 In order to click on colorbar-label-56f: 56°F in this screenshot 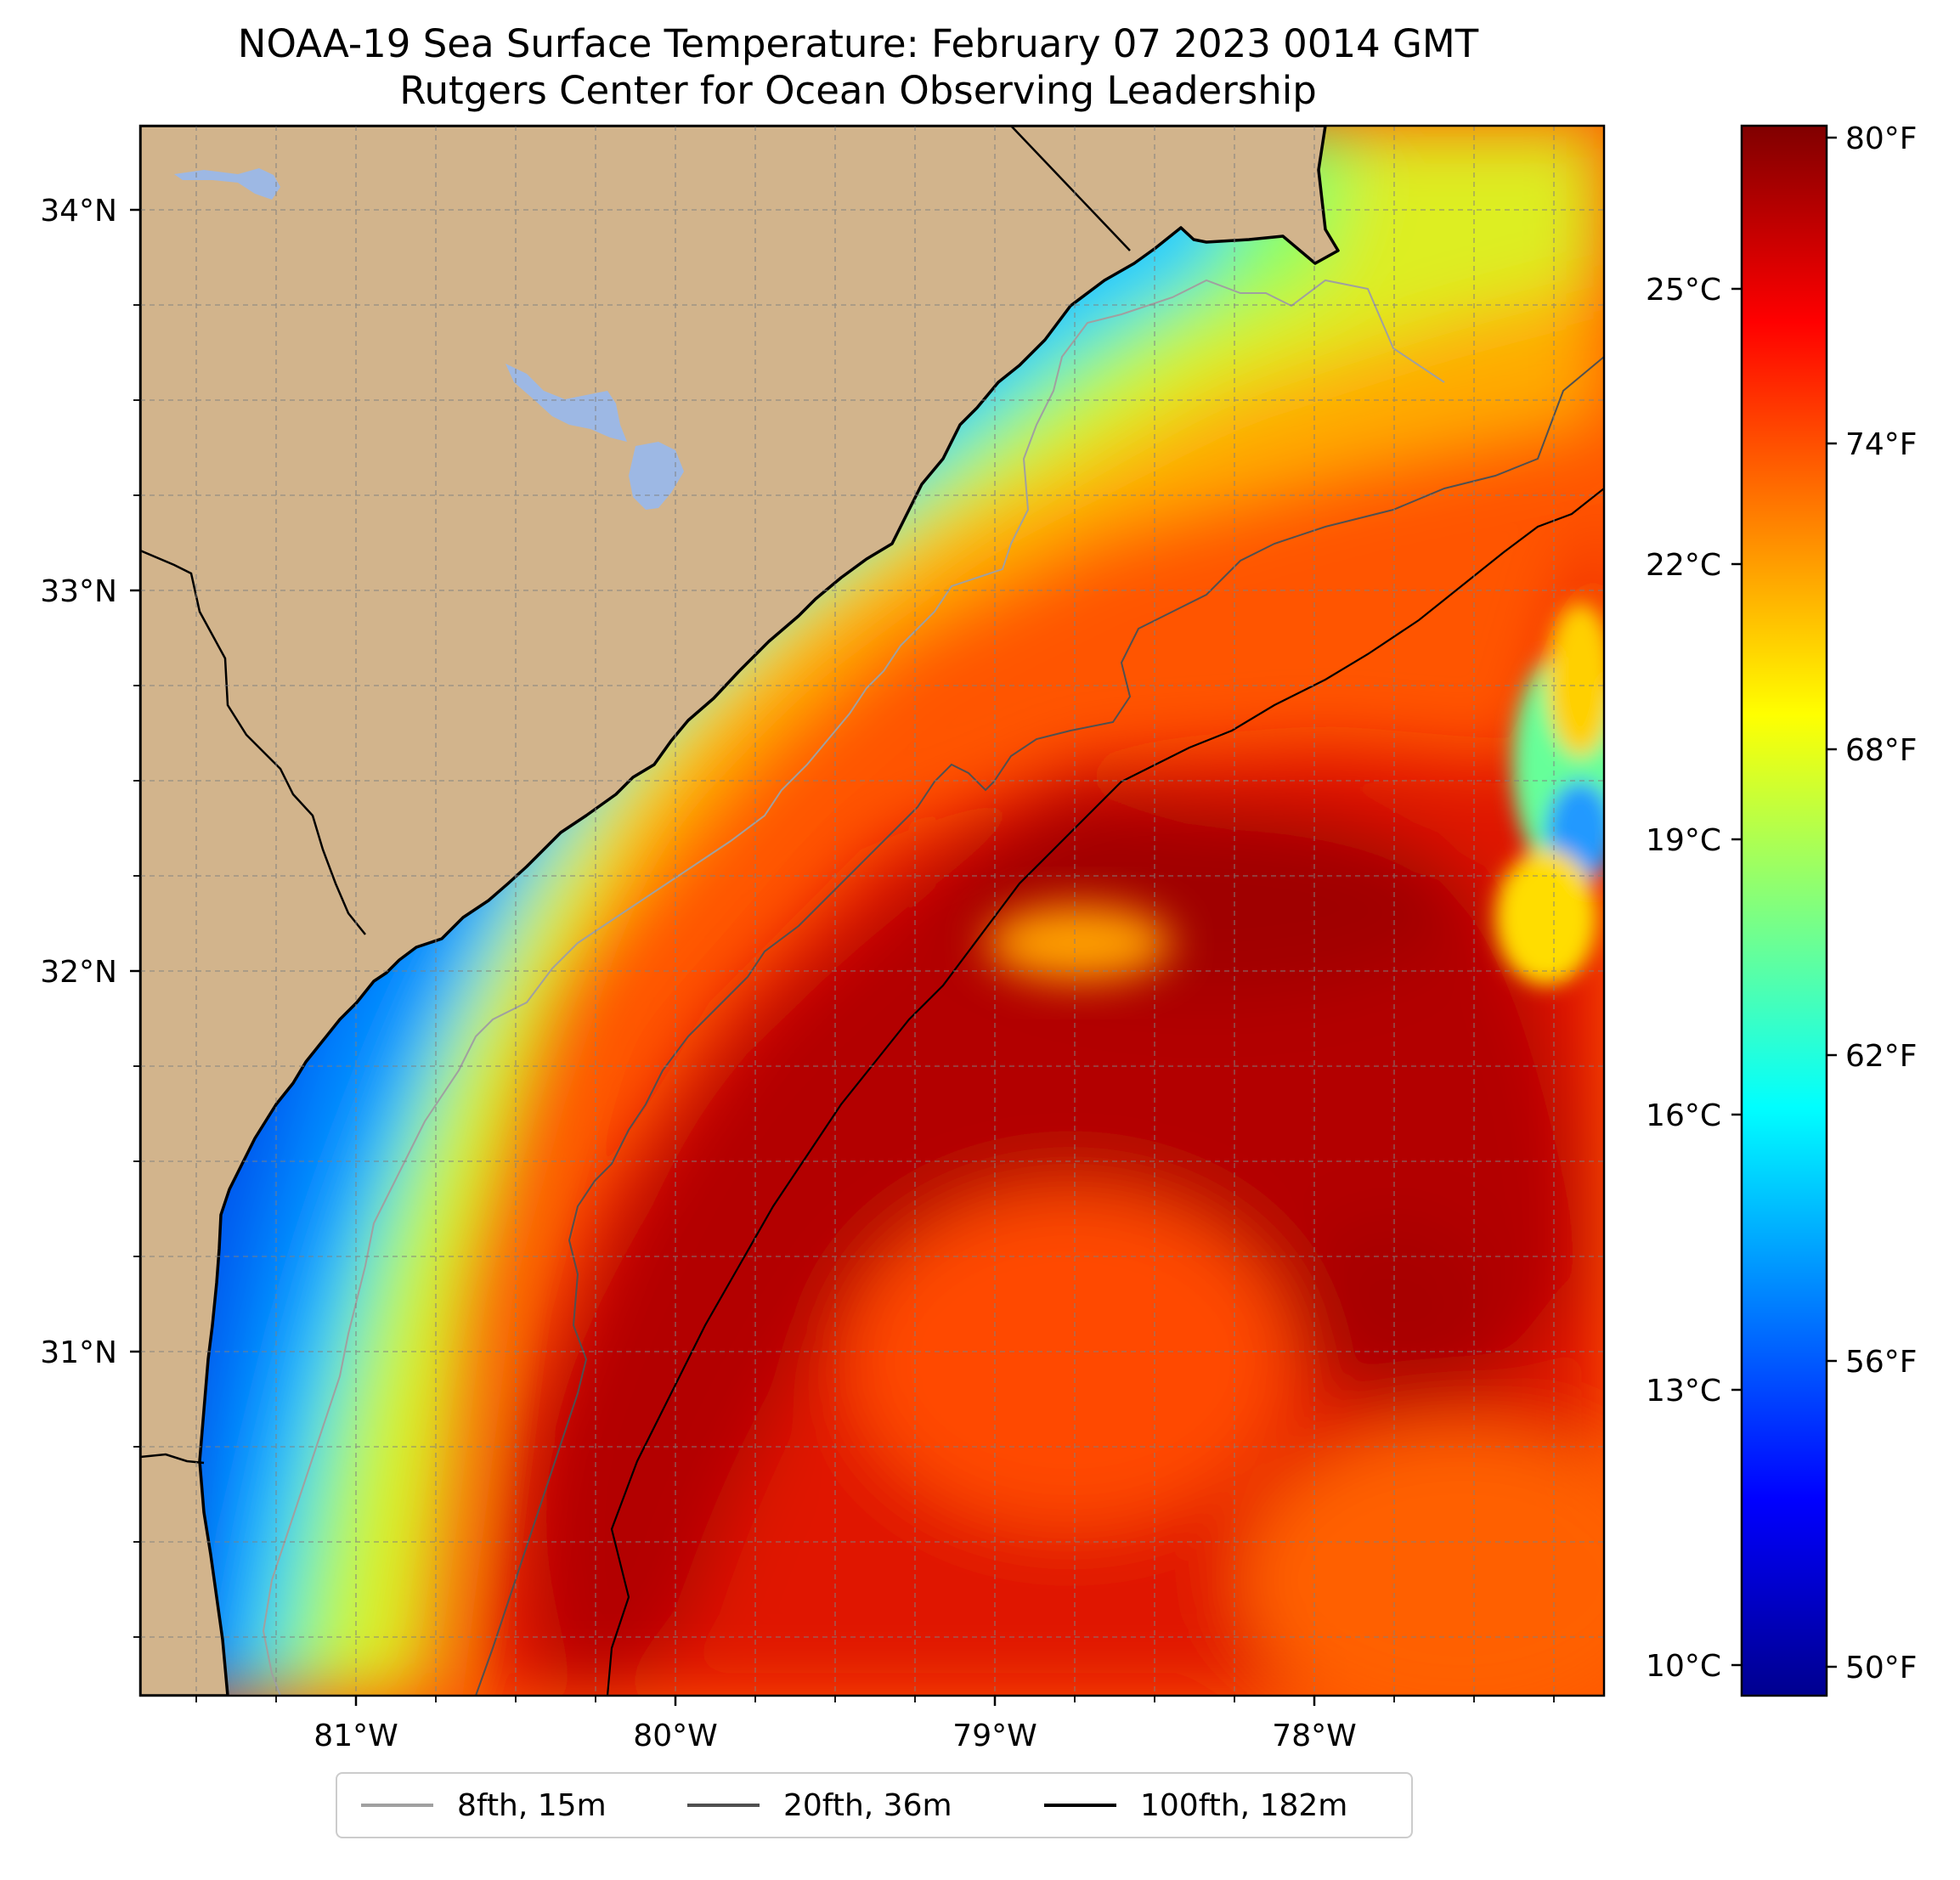, I will do `click(1882, 1362)`.